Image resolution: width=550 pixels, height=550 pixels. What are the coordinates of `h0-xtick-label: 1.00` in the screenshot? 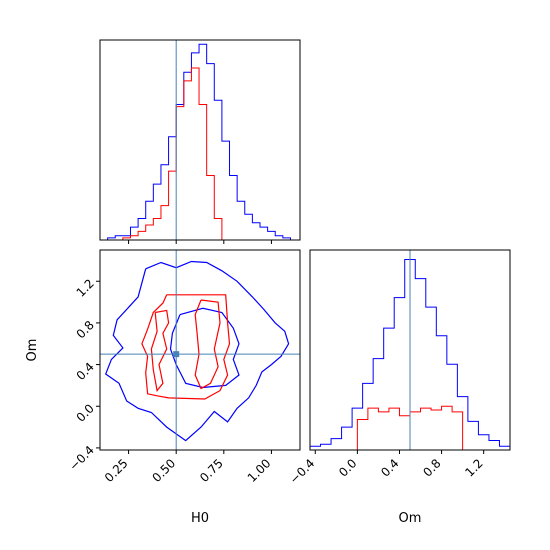 It's located at (259, 470).